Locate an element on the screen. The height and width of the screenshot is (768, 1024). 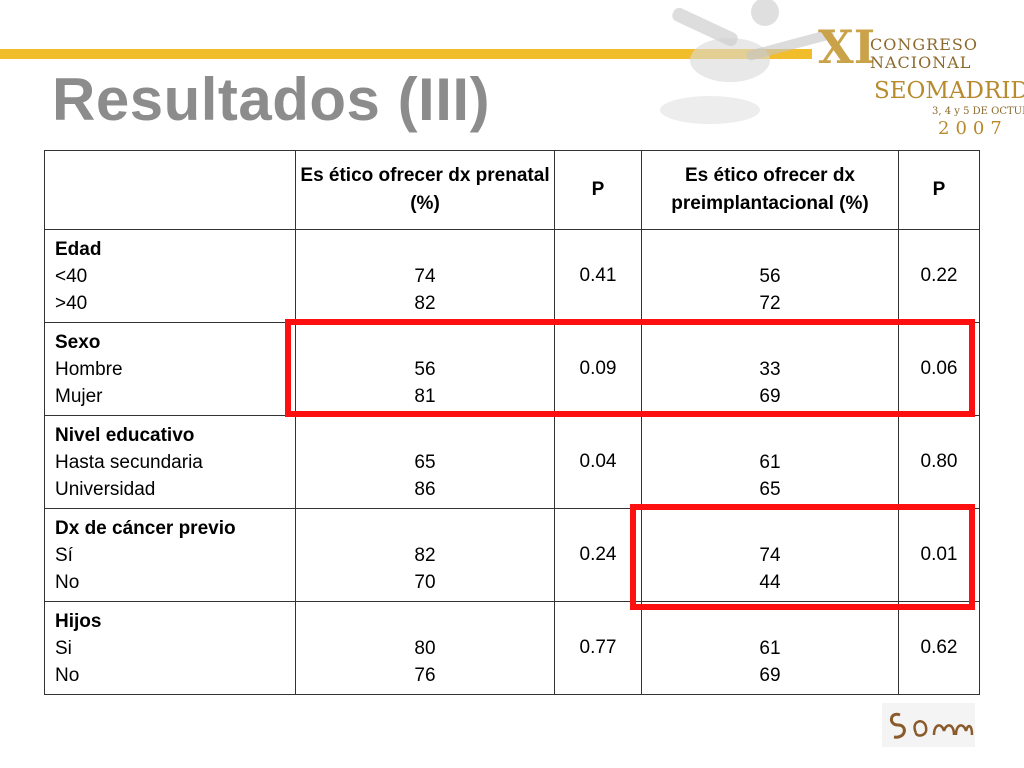
preimpl-cell: 61 69 is located at coordinates (770, 648).